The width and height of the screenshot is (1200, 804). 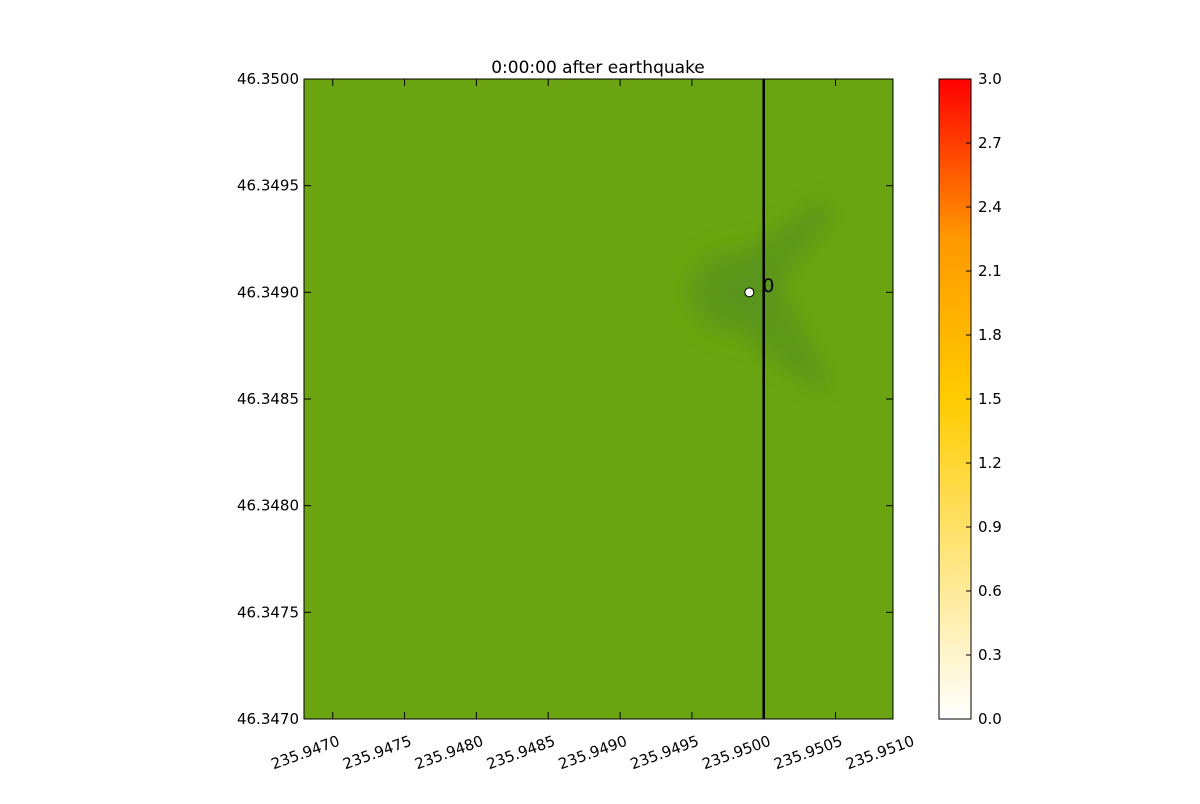 I want to click on colorbar-tick-label: 1.5, so click(x=990, y=399).